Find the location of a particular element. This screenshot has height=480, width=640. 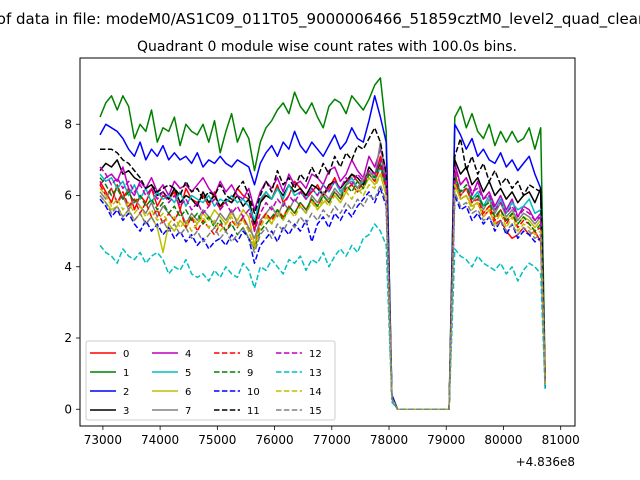

legend-label-5: 5 is located at coordinates (188, 373).